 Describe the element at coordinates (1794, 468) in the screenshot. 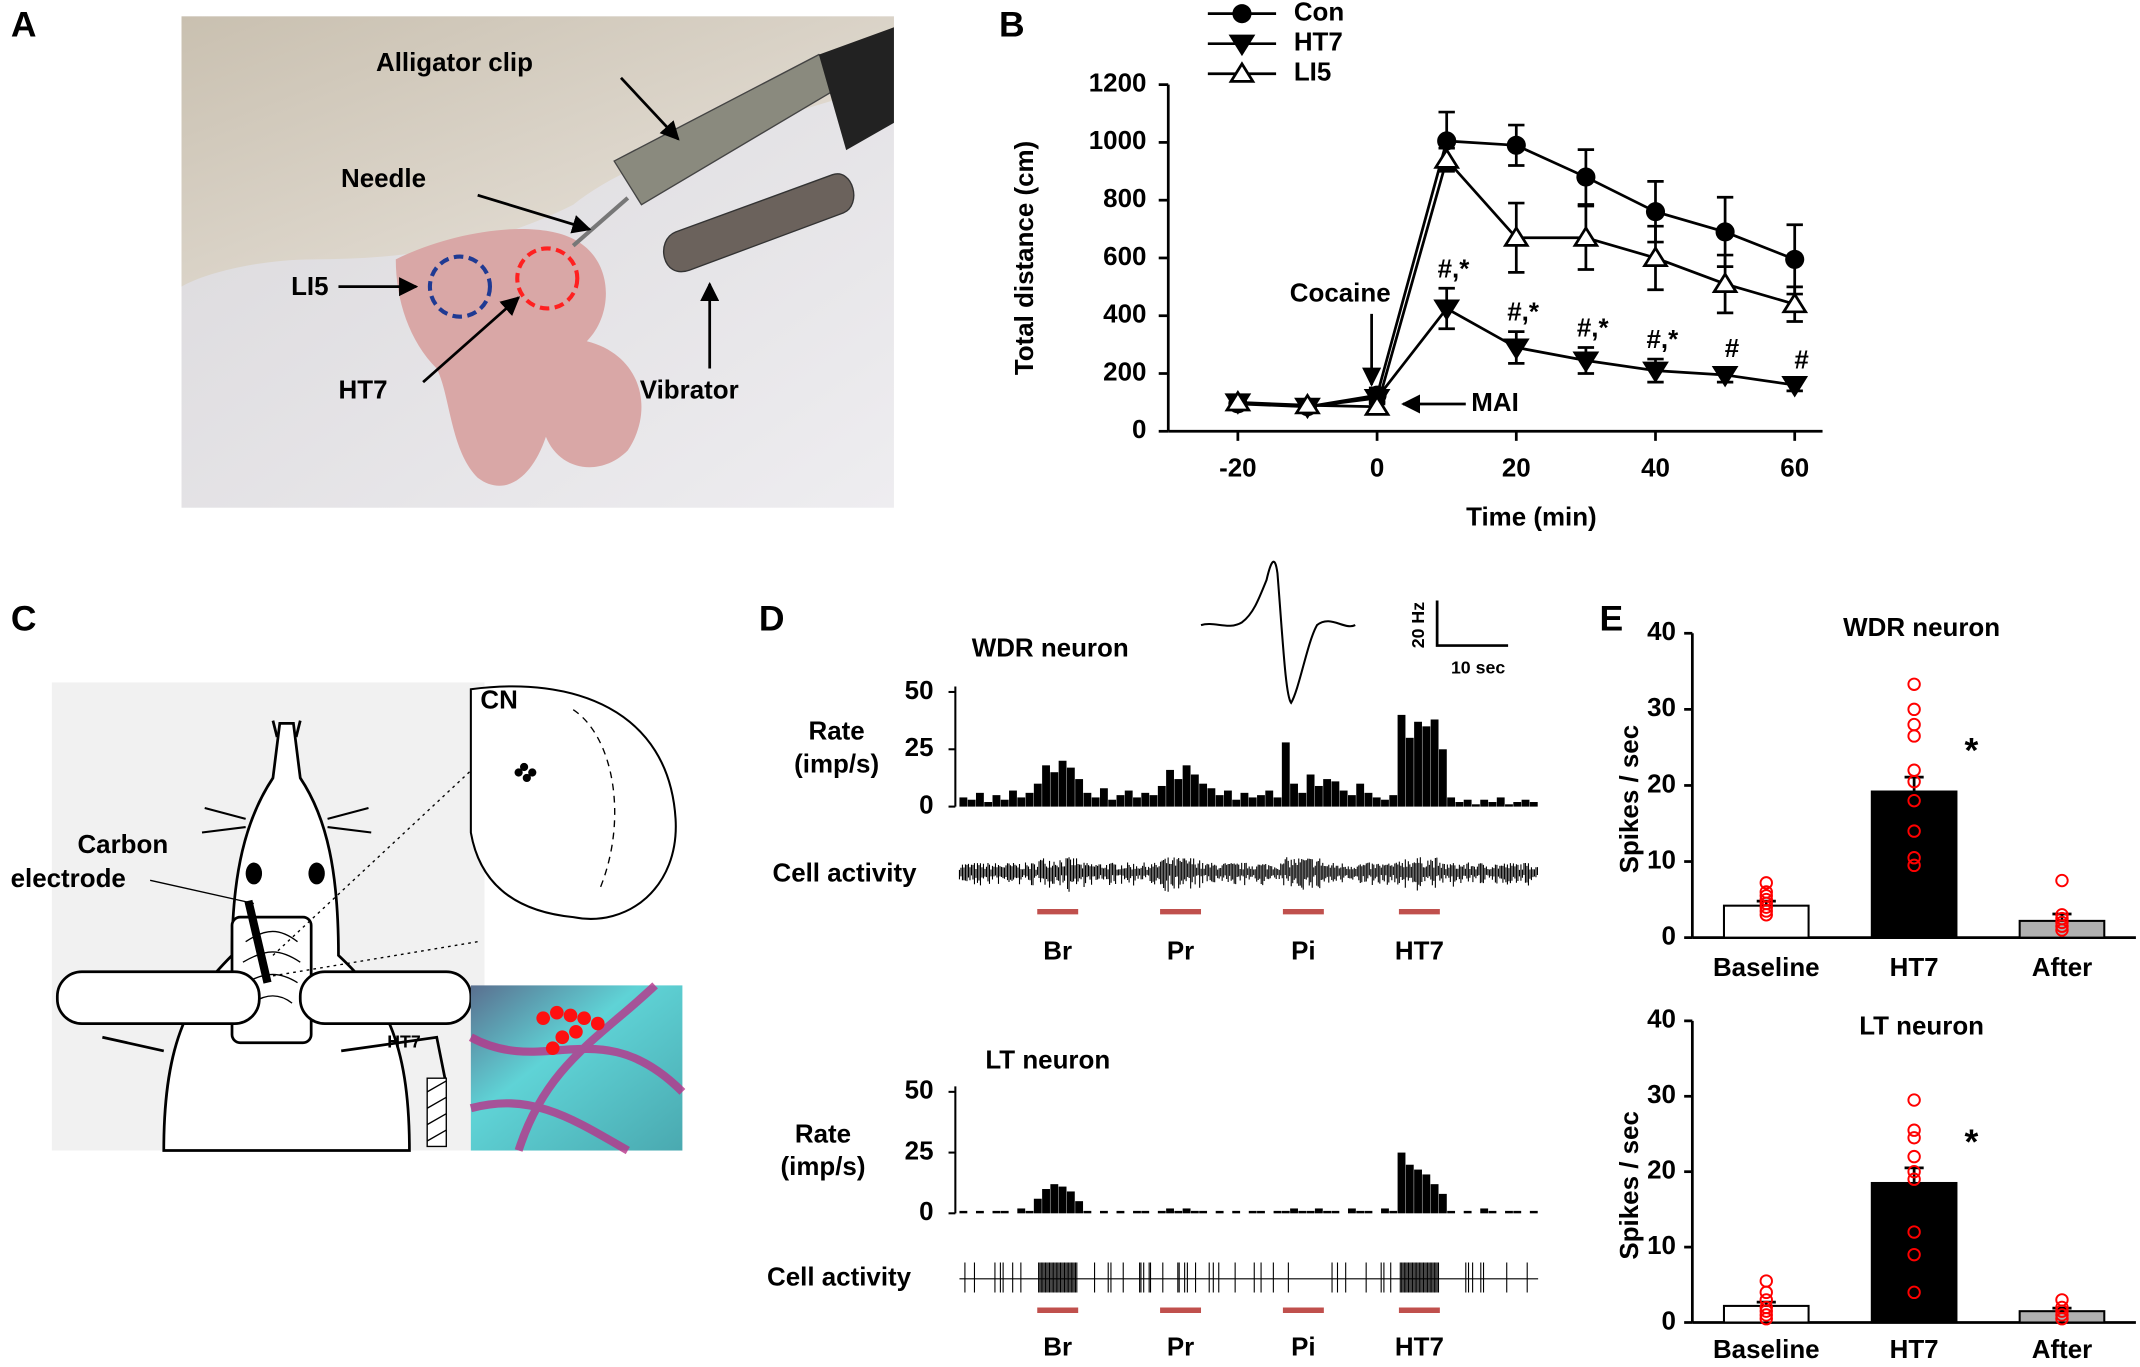

I see `x-tick-label: 60` at that location.